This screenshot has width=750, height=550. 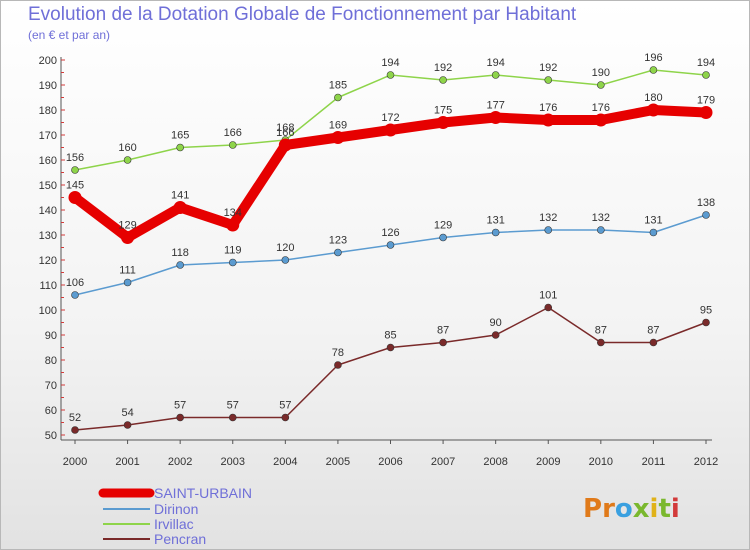 I want to click on x-tick-label: 2012, so click(x=706, y=462).